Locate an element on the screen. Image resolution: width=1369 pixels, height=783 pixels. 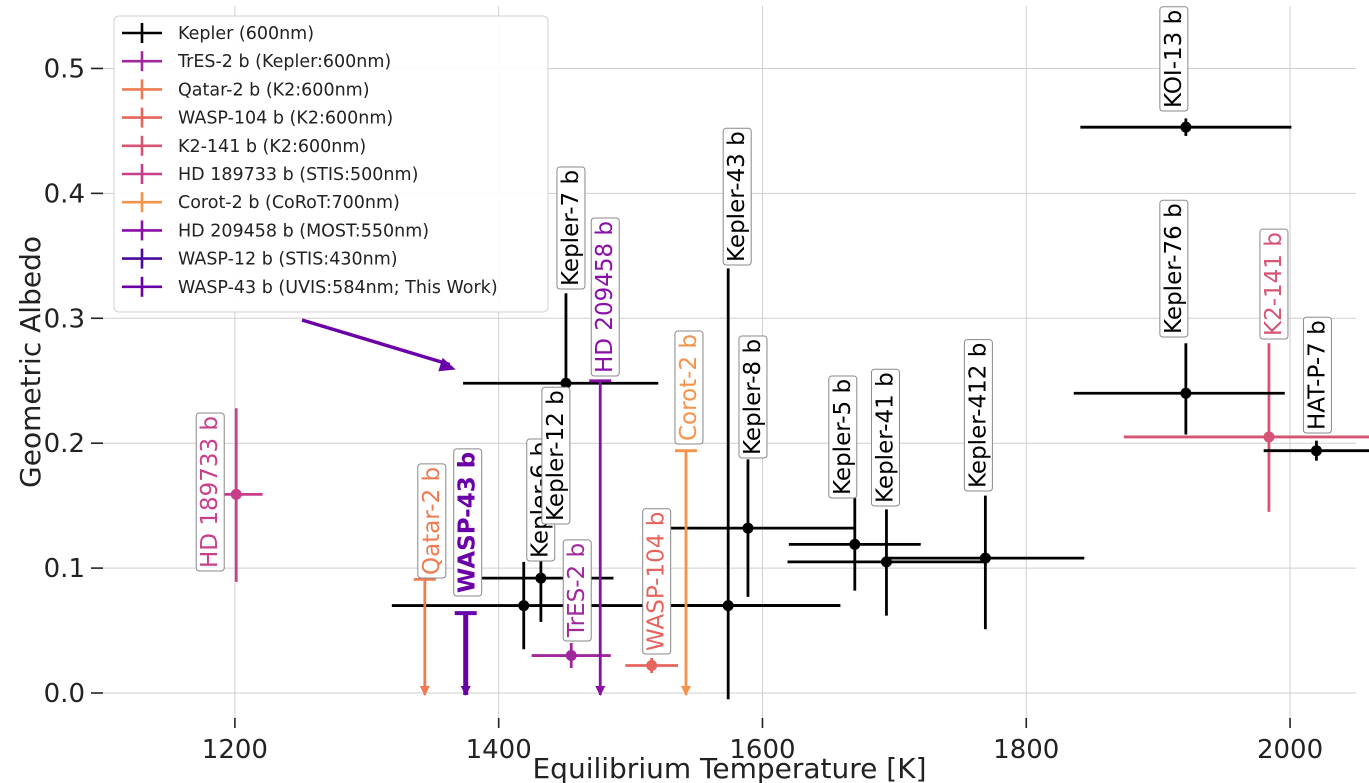
legend-label: K2-141 b (K2:600nm) is located at coordinates (272, 147).